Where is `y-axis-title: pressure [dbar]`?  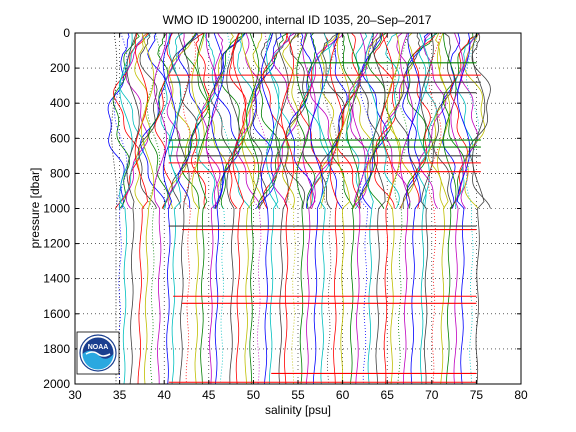
y-axis-title: pressure [dbar] is located at coordinates (35, 208).